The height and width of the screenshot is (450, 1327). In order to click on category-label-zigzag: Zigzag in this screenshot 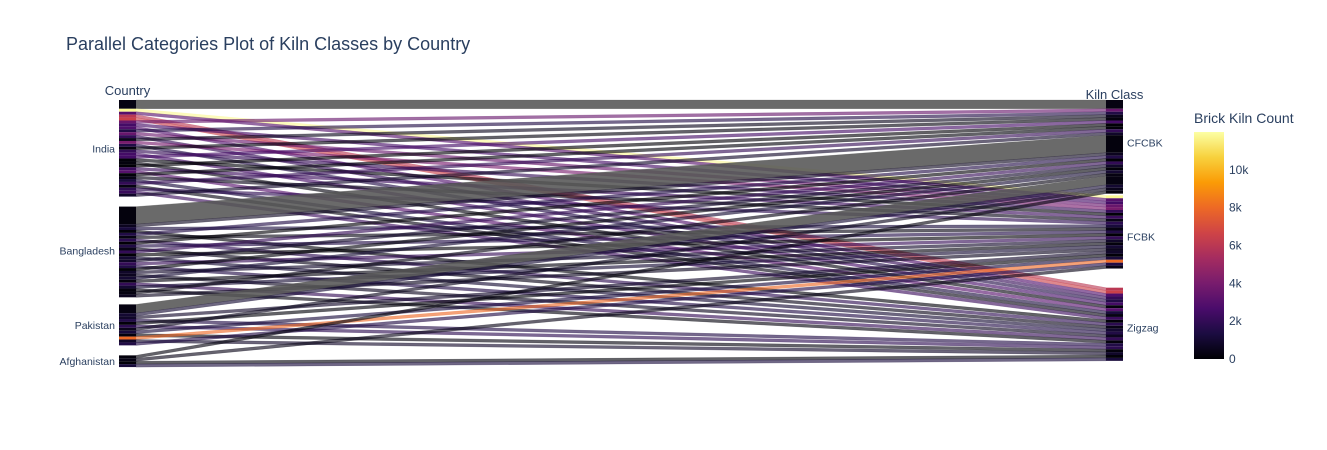, I will do `click(1143, 328)`.